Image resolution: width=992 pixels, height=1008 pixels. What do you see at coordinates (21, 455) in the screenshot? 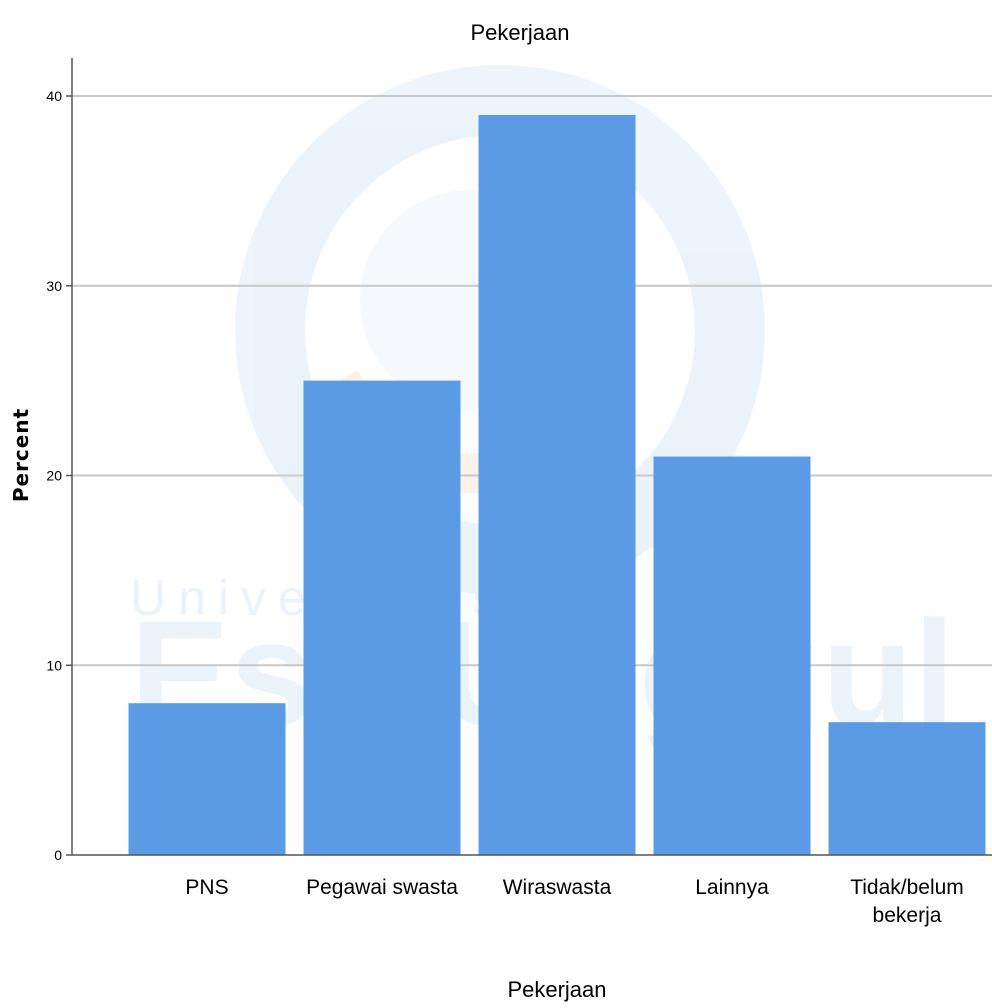
I see `y-axis-label: Percent` at bounding box center [21, 455].